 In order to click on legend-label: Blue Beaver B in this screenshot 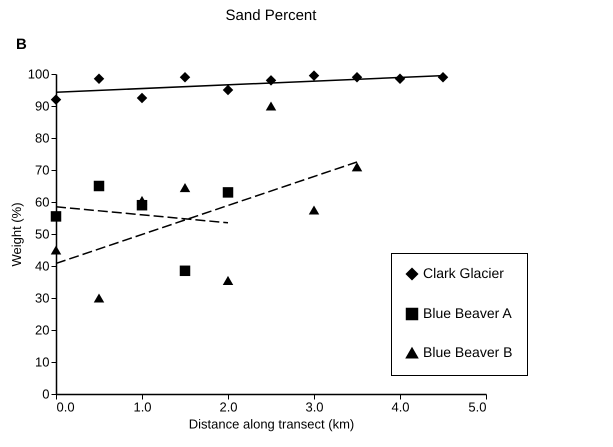, I will do `click(467, 352)`.